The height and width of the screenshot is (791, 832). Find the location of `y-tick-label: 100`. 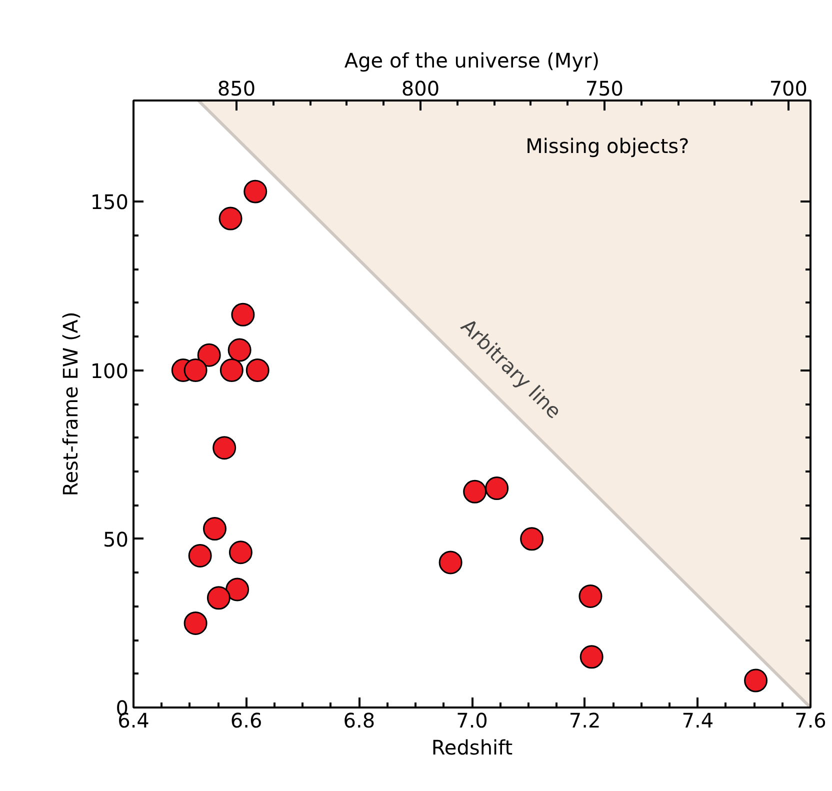

y-tick-label: 100 is located at coordinates (109, 370).